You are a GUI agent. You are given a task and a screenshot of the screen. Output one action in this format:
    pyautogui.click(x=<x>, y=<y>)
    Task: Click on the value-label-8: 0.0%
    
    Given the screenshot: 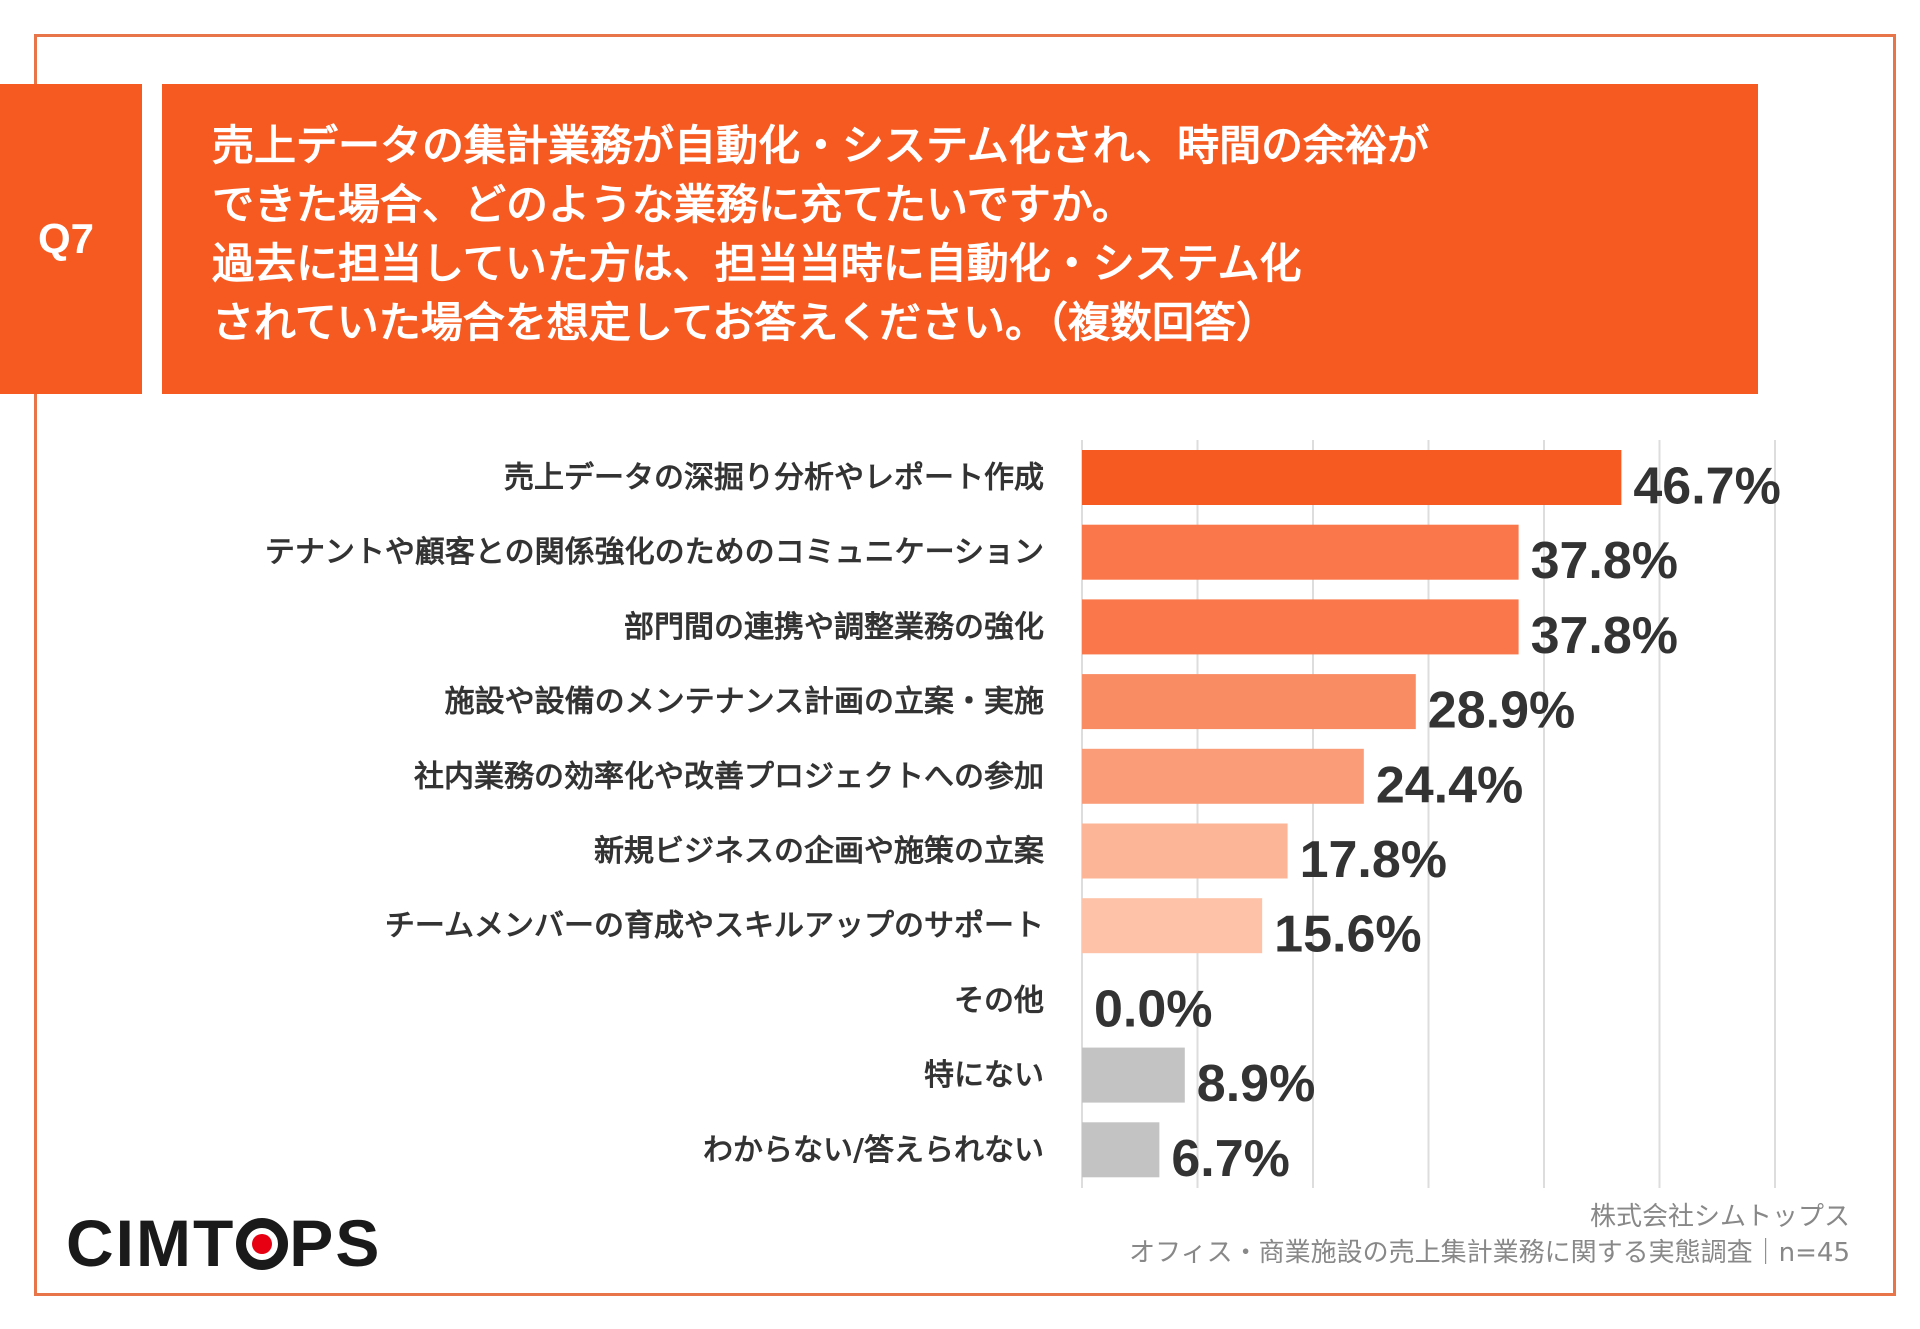 What is the action you would take?
    pyautogui.click(x=1153, y=1009)
    